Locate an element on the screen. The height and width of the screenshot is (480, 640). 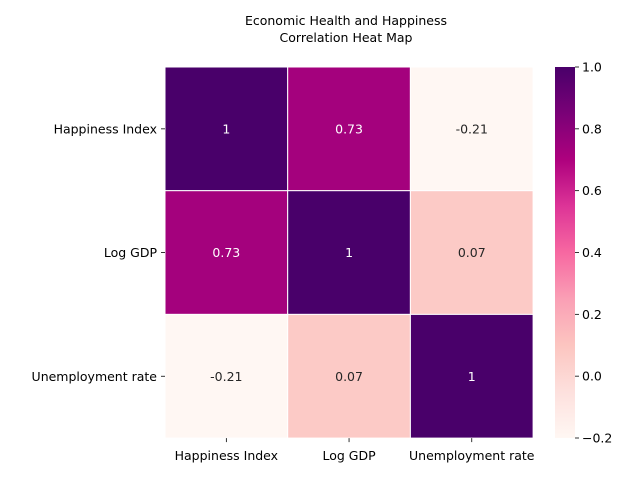
colorbar-gradient is located at coordinates (565, 252).